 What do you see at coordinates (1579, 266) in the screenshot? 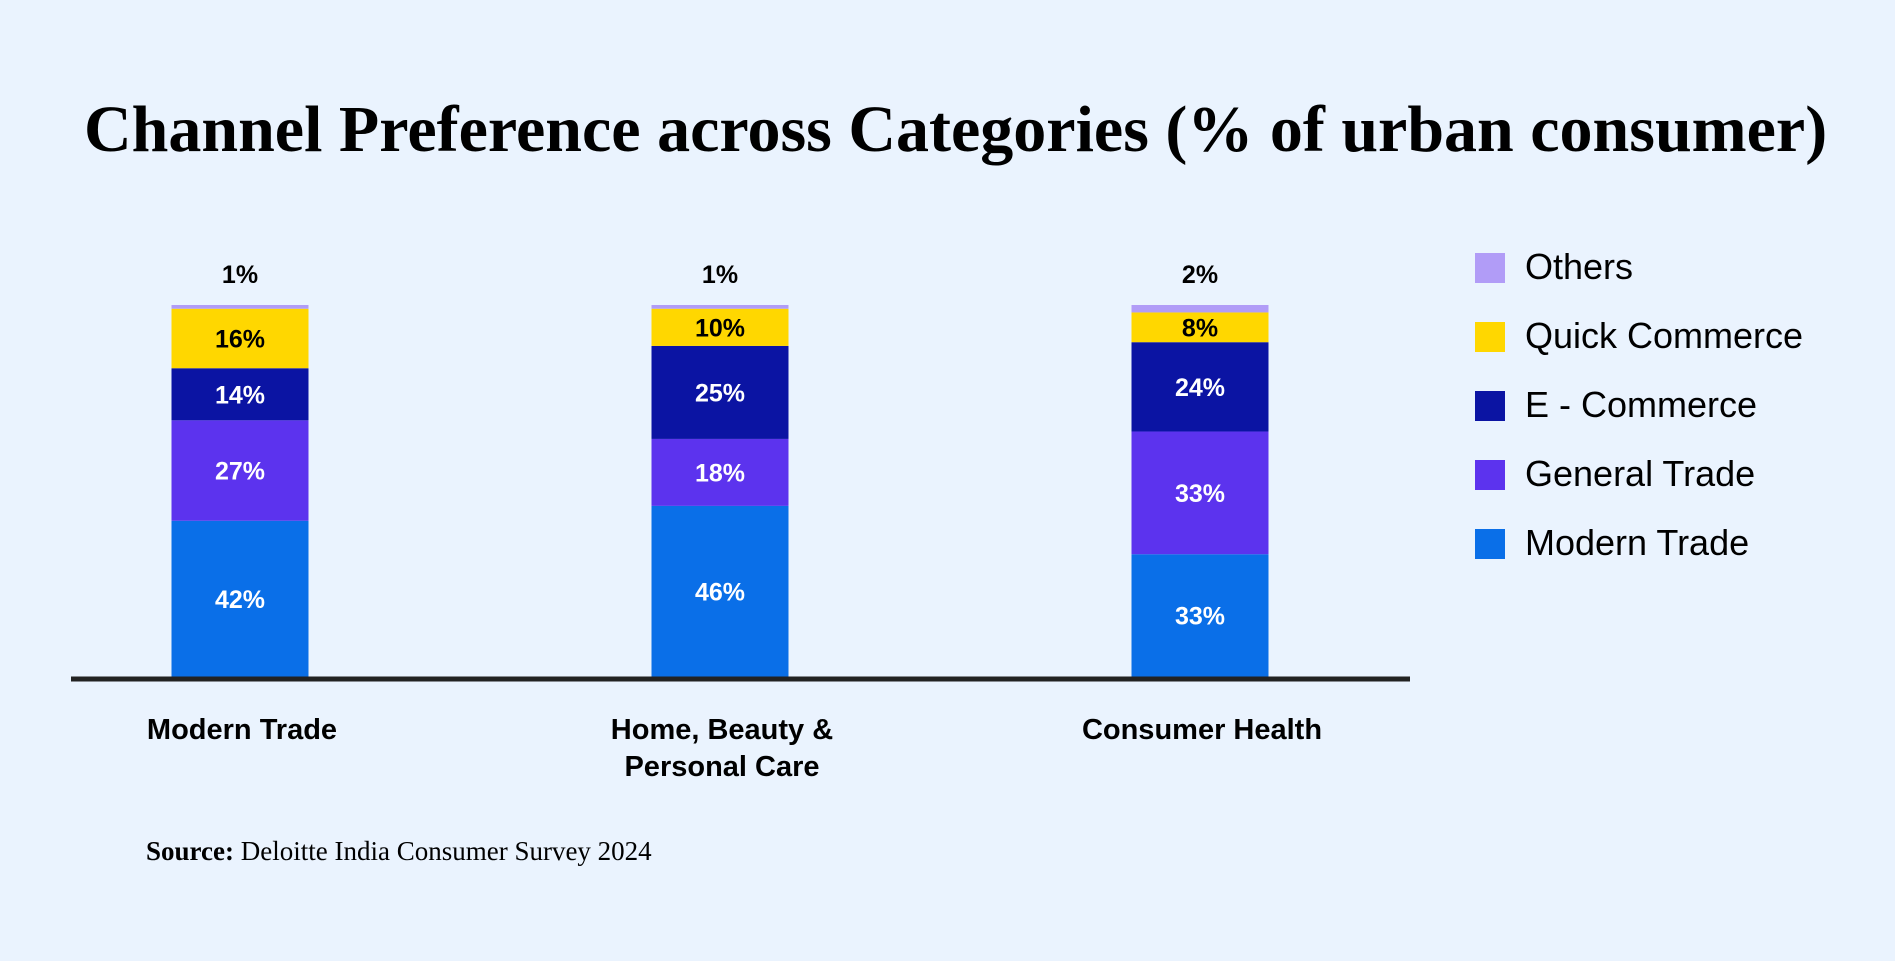
I see `legend-label: Others` at bounding box center [1579, 266].